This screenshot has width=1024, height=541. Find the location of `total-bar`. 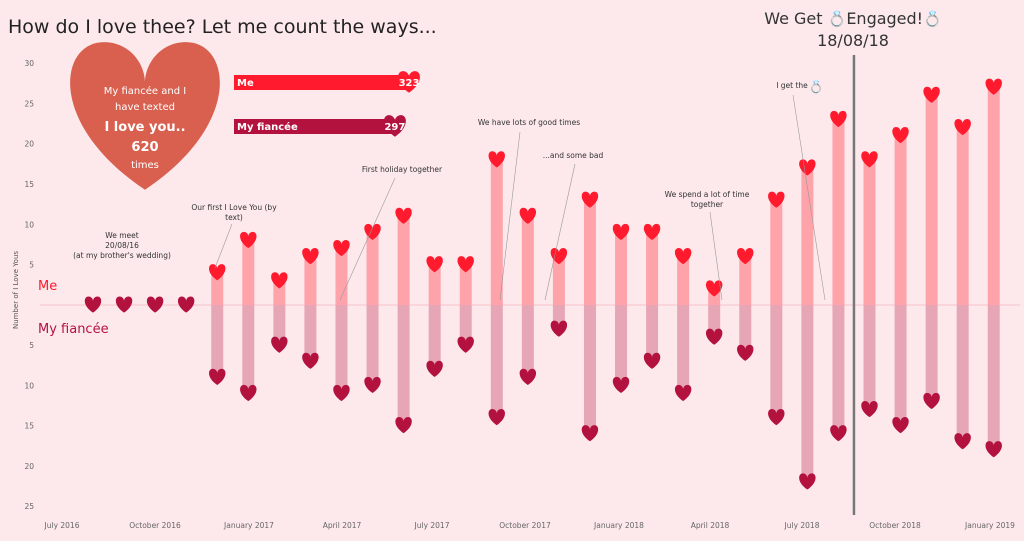

total-bar is located at coordinates (314, 126).